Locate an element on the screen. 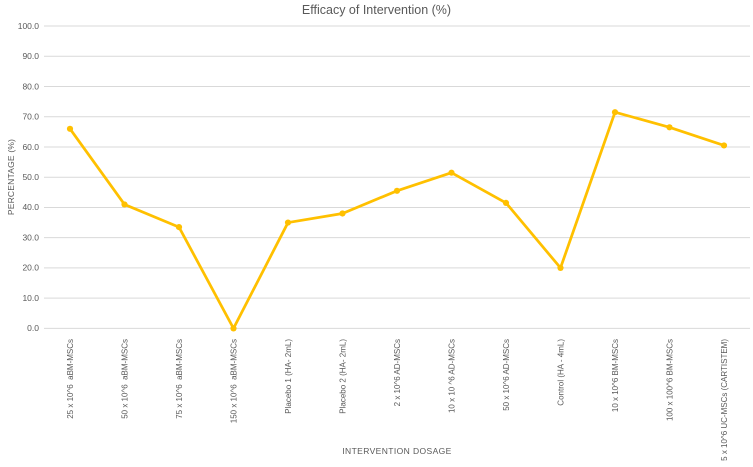  y-tick-label: 80.0 is located at coordinates (30, 86).